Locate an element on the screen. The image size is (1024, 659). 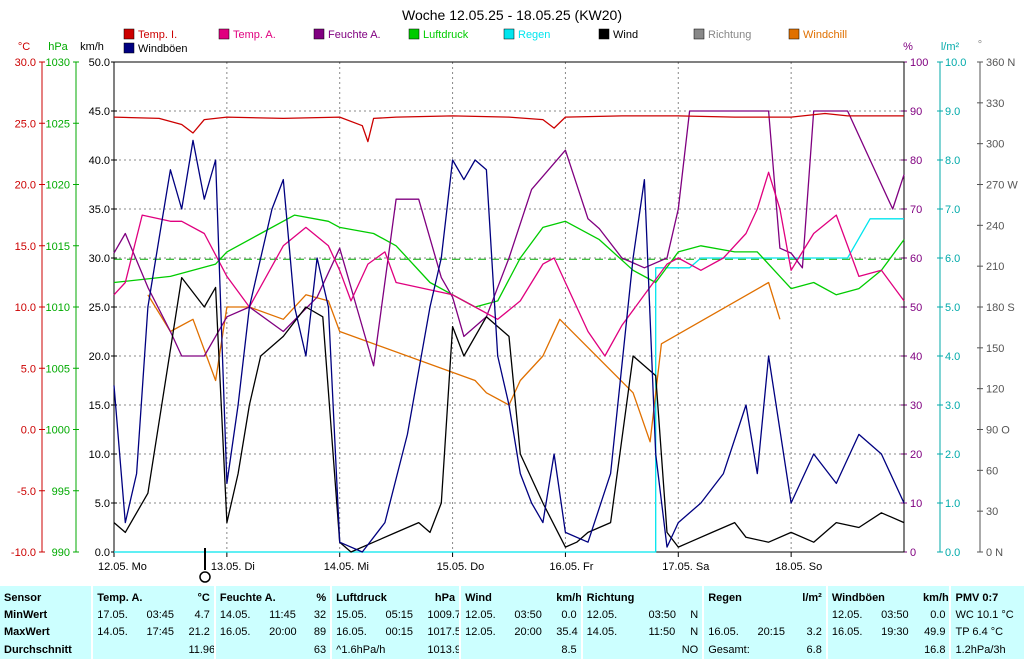
stats-cell: 03:50 N is located at coordinates (674, 615).